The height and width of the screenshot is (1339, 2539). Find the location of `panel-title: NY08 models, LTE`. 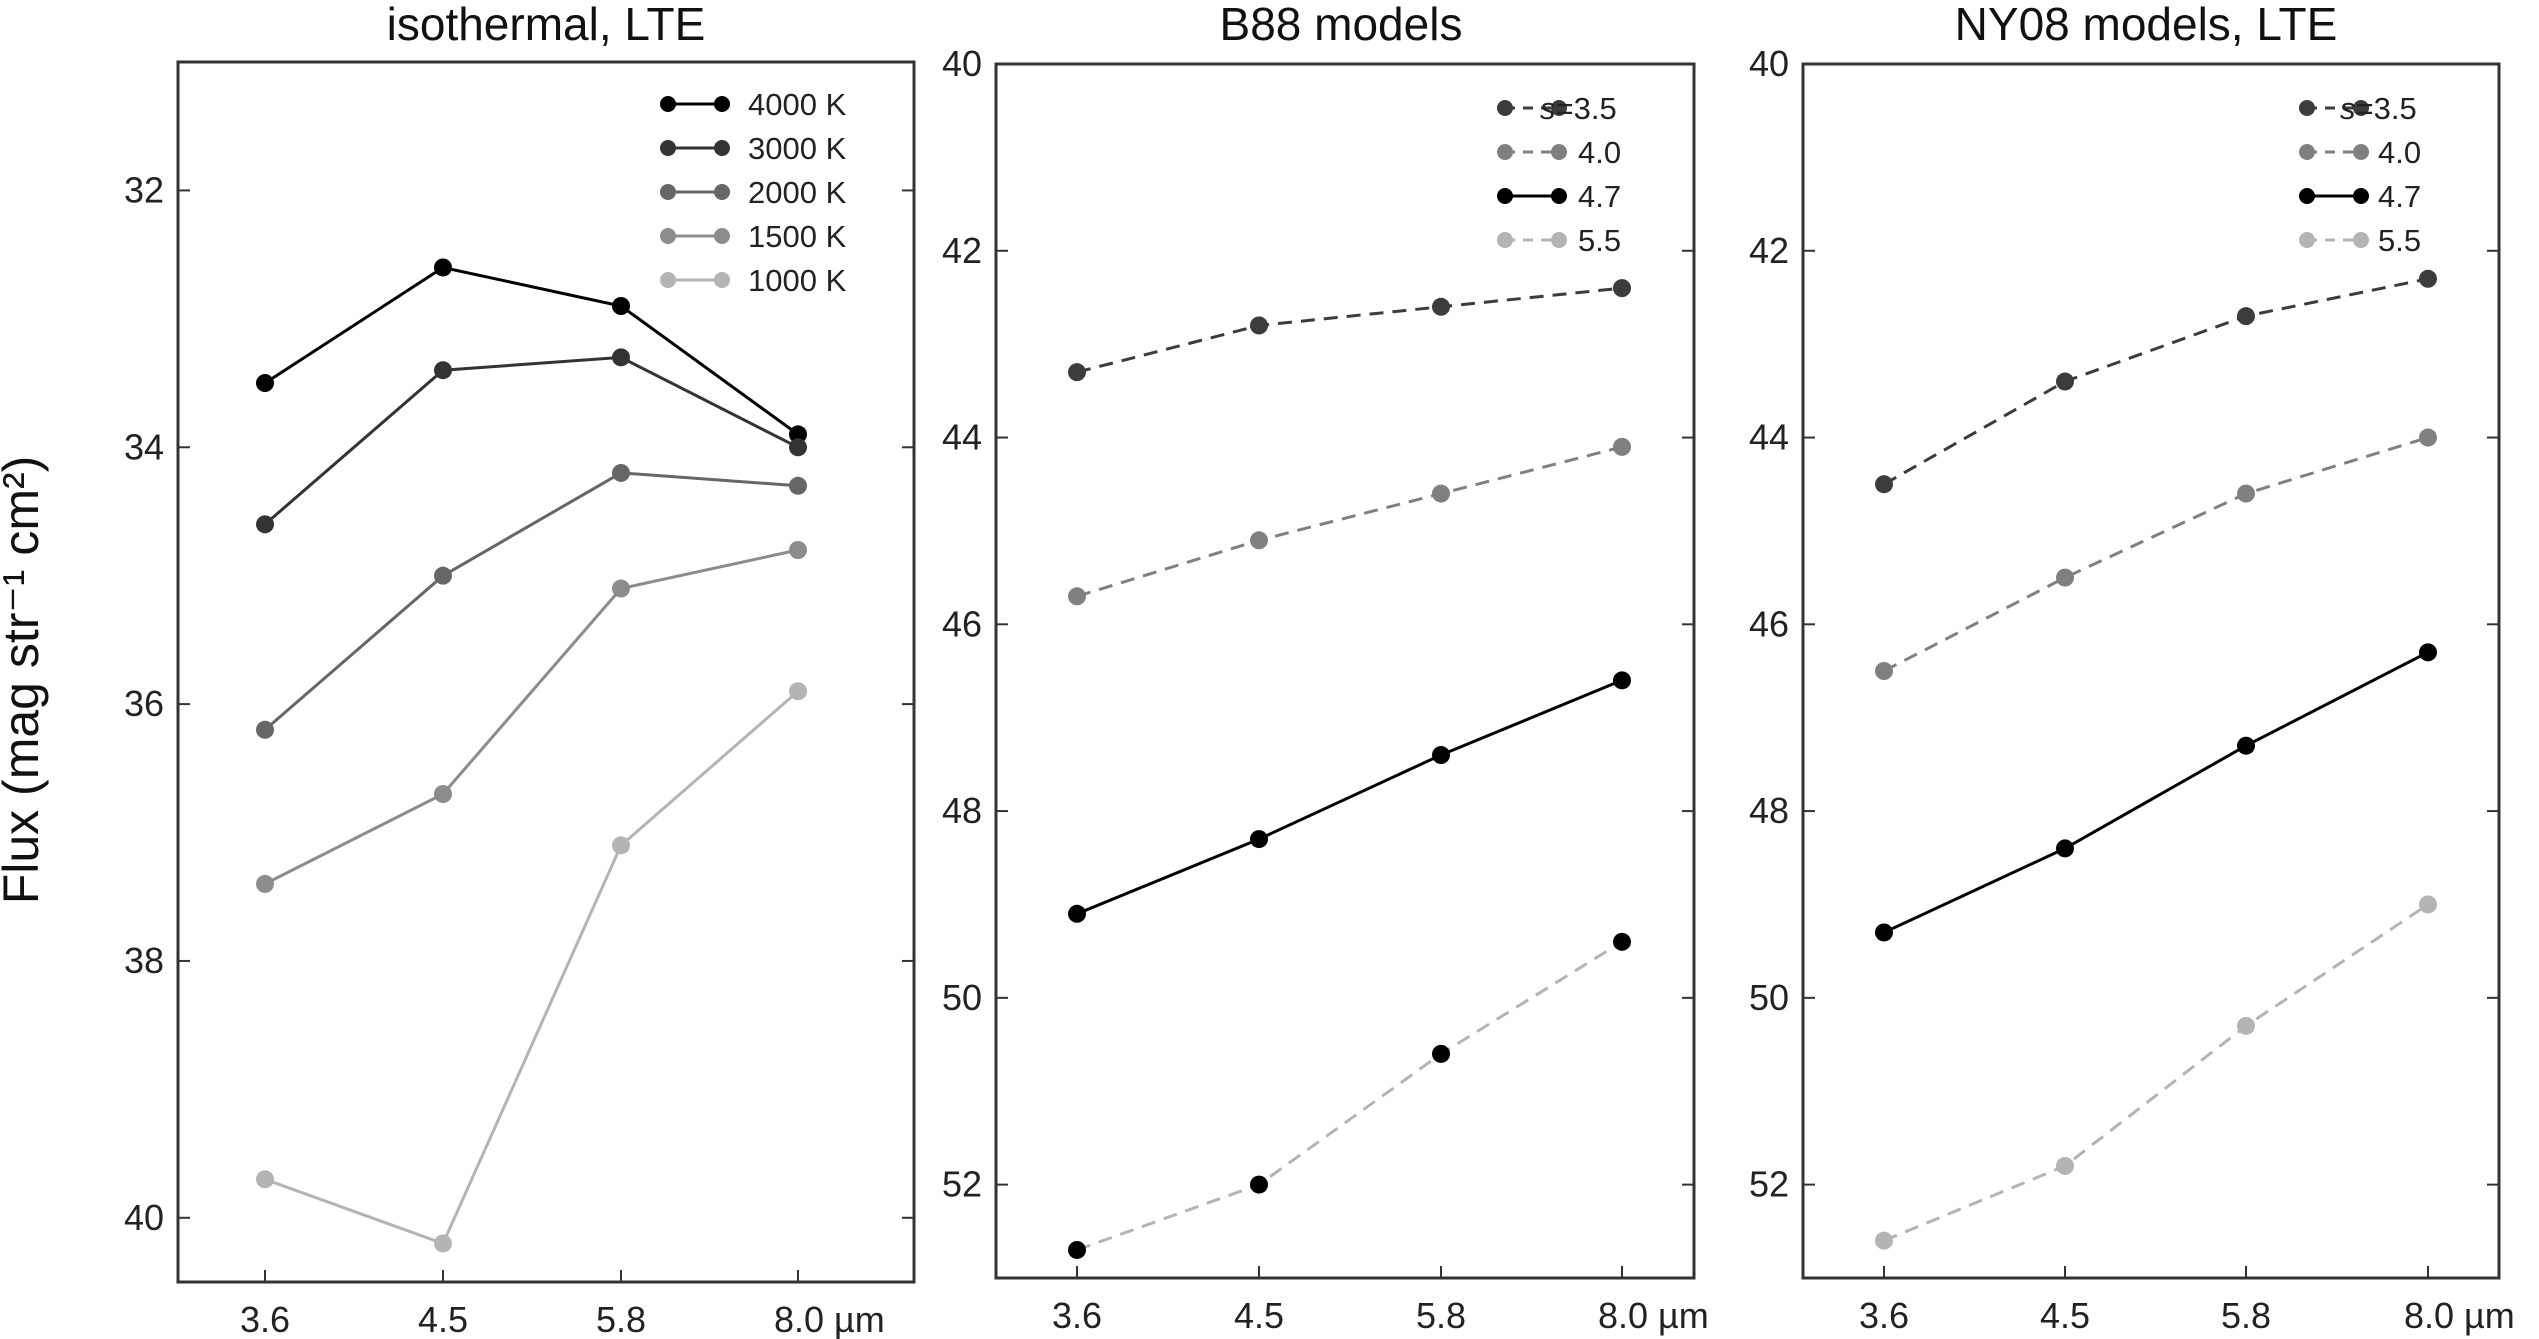

panel-title: NY08 models, LTE is located at coordinates (2146, 25).